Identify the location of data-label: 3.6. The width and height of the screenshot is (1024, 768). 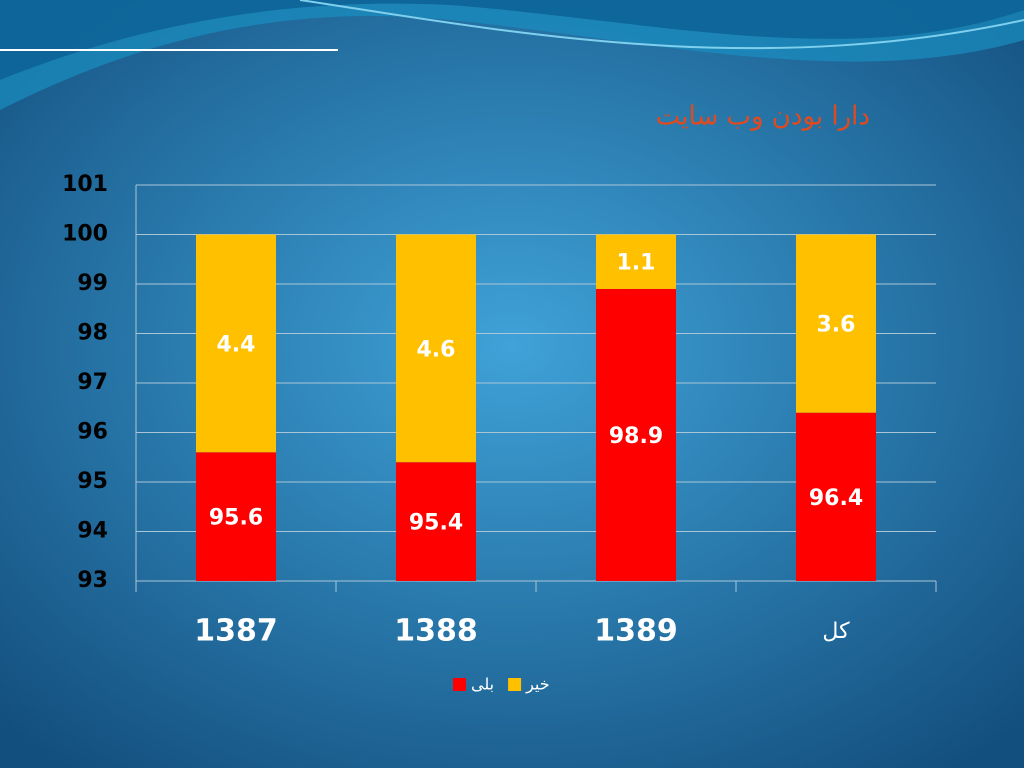
(836, 325).